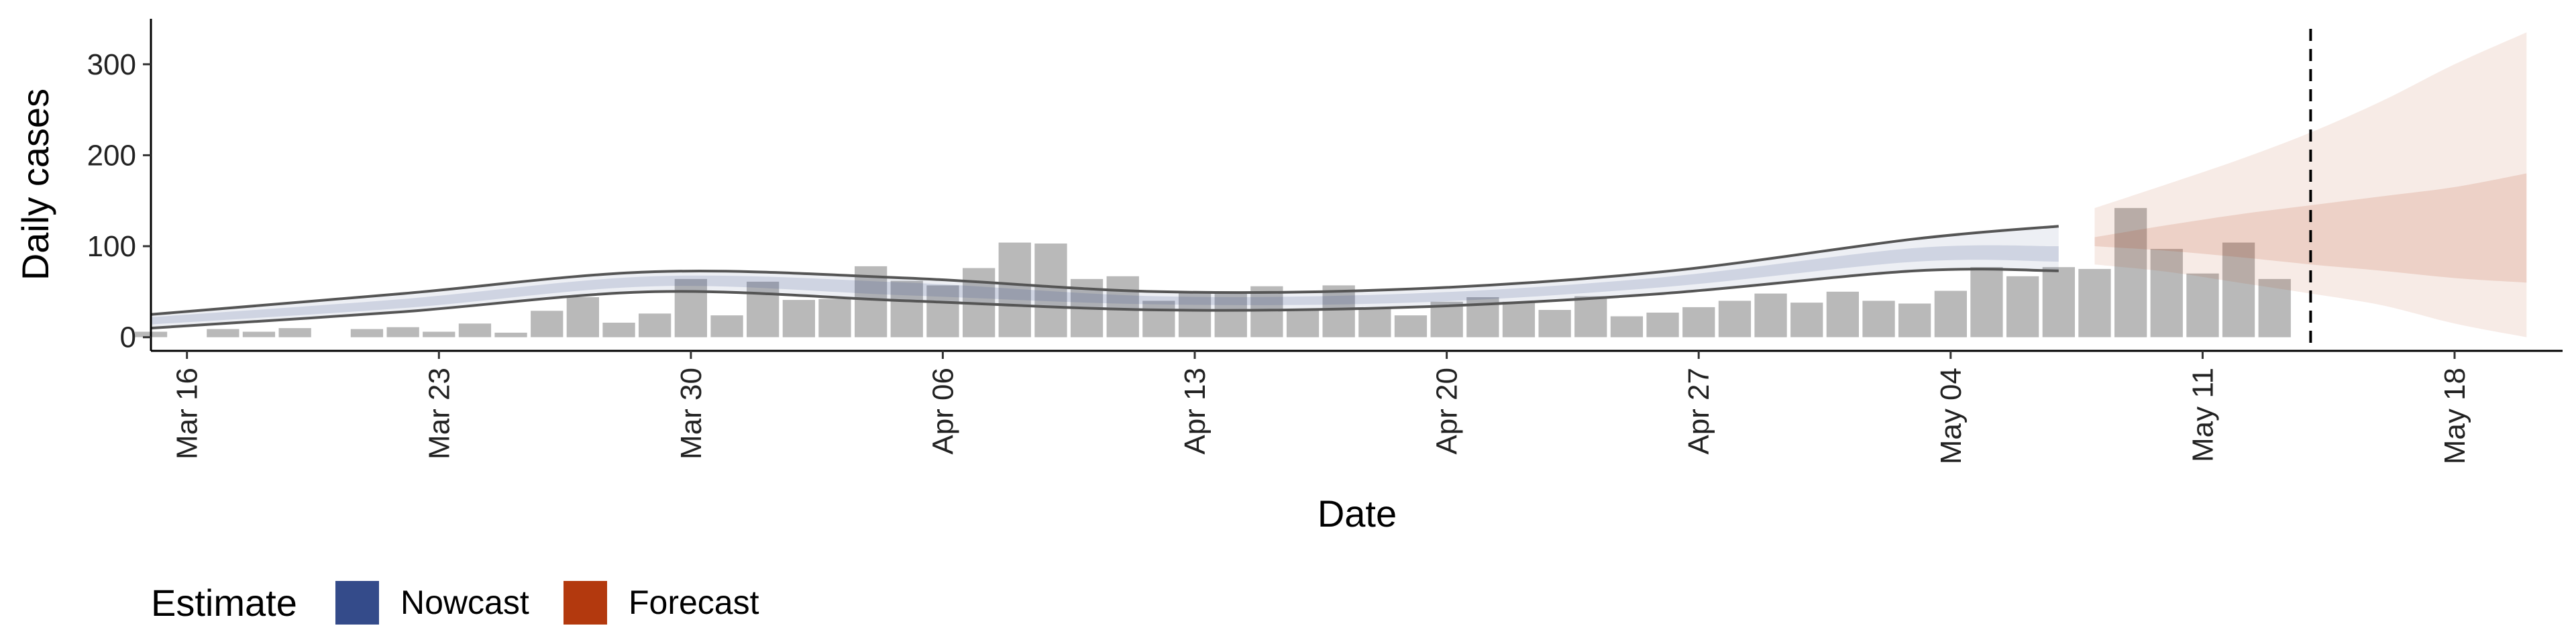  What do you see at coordinates (1698, 411) in the screenshot?
I see `x-tick-label: Apr 27` at bounding box center [1698, 411].